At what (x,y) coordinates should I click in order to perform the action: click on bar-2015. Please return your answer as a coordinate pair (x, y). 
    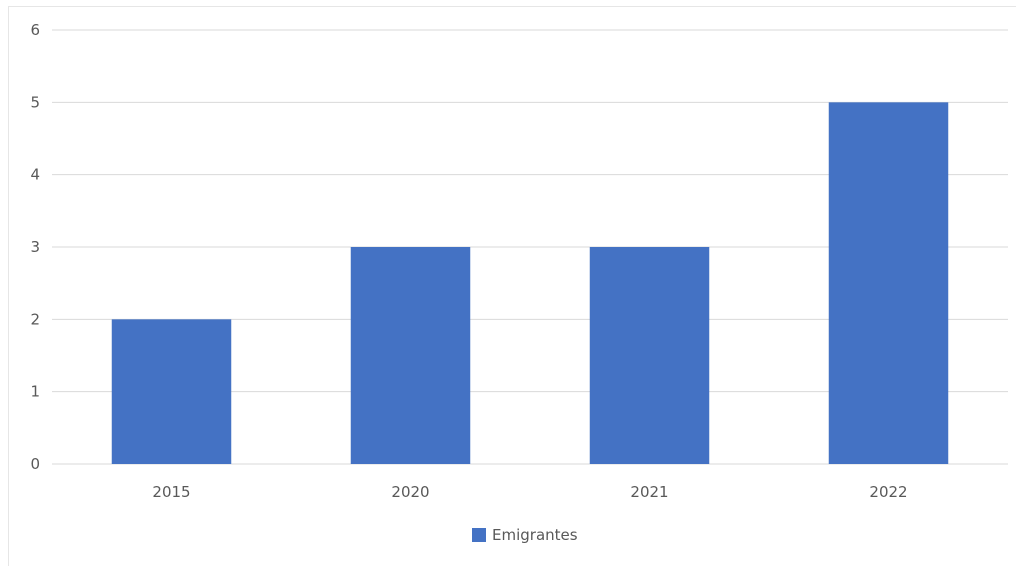
    Looking at the image, I should click on (171, 391).